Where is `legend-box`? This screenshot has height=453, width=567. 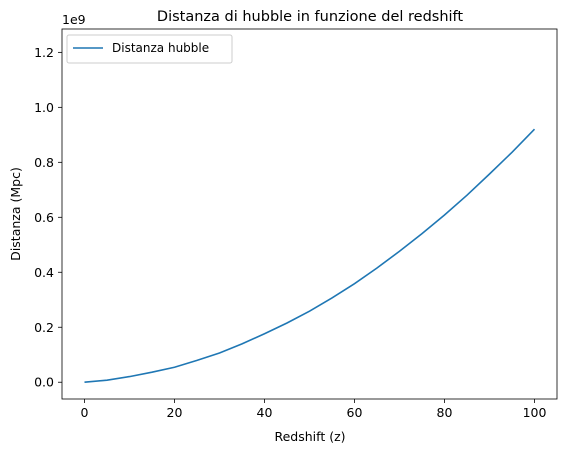
legend-box is located at coordinates (149, 49).